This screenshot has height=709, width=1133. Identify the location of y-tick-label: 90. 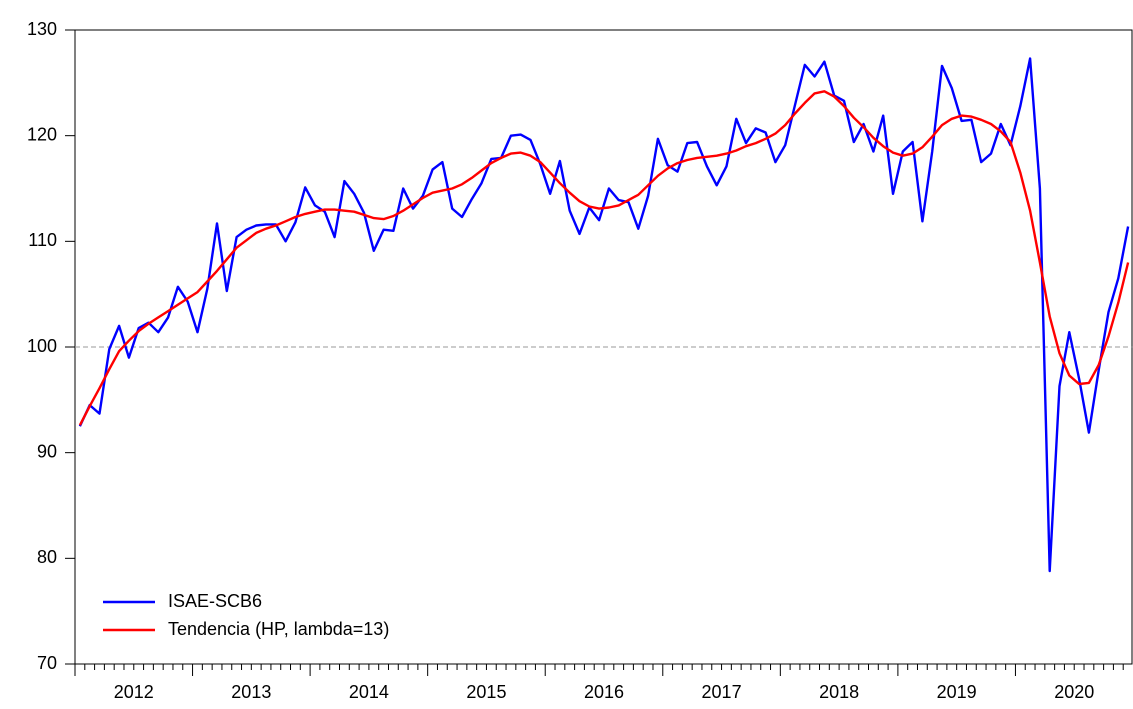
(47, 451).